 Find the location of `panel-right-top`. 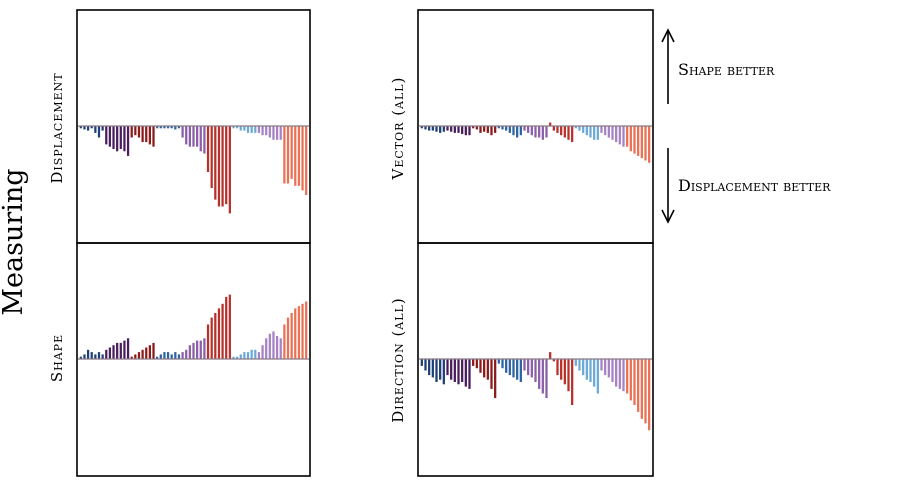

panel-right-top is located at coordinates (535, 142).